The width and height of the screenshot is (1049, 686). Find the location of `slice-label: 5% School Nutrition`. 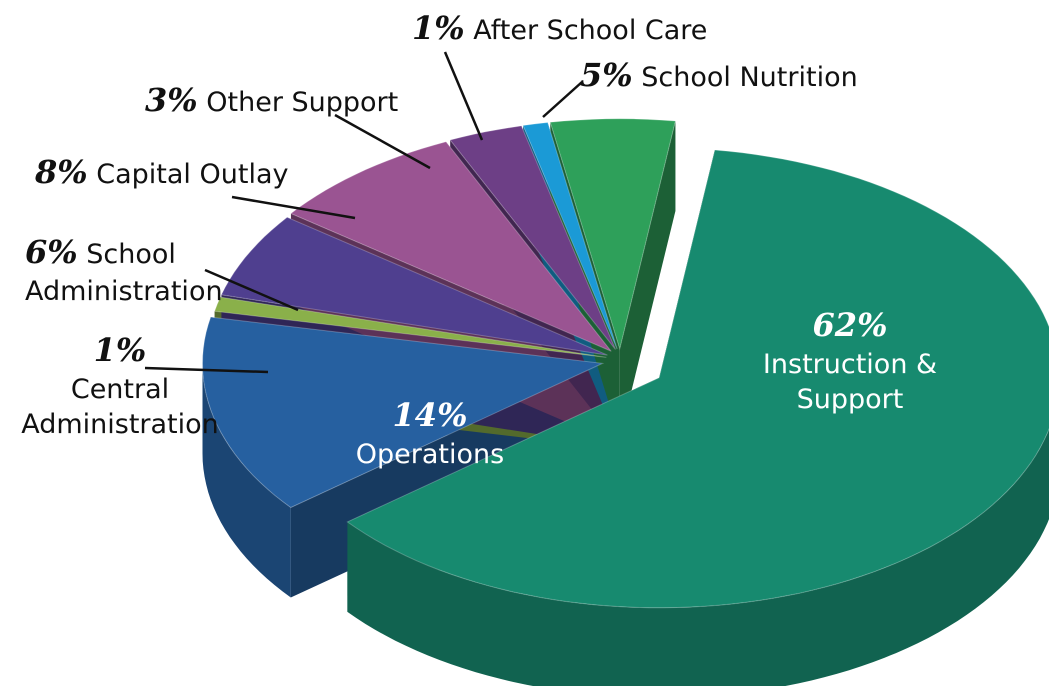

slice-label: 5% School Nutrition is located at coordinates (740, 76).